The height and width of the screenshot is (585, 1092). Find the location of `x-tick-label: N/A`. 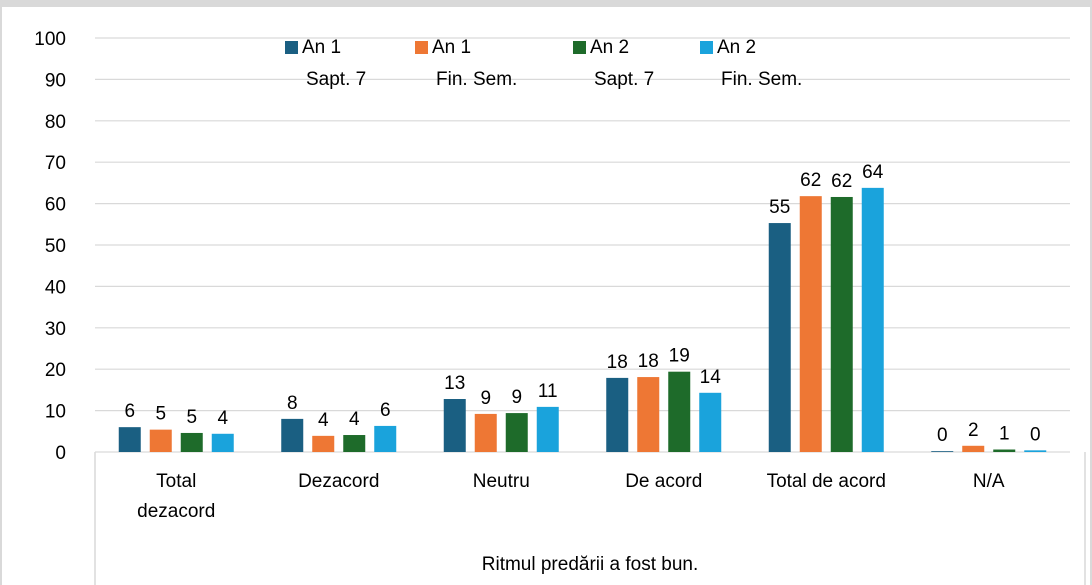

x-tick-label: N/A is located at coordinates (988, 481).